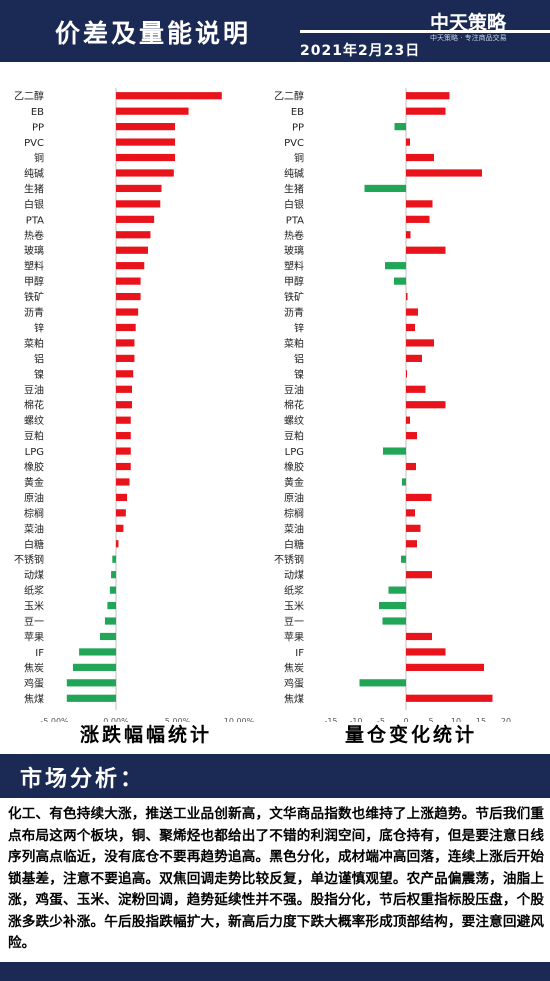  Describe the element at coordinates (275, 776) in the screenshot. I see `analysis-band` at that location.